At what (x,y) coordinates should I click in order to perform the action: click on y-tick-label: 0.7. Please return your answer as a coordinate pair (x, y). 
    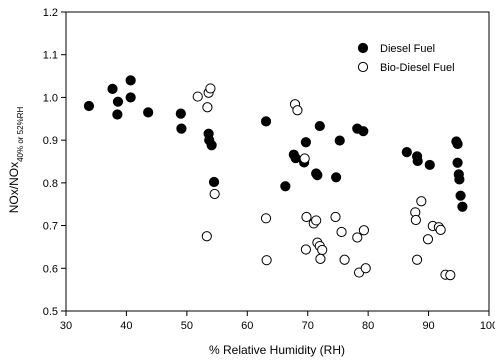
    Looking at the image, I should click on (50, 227).